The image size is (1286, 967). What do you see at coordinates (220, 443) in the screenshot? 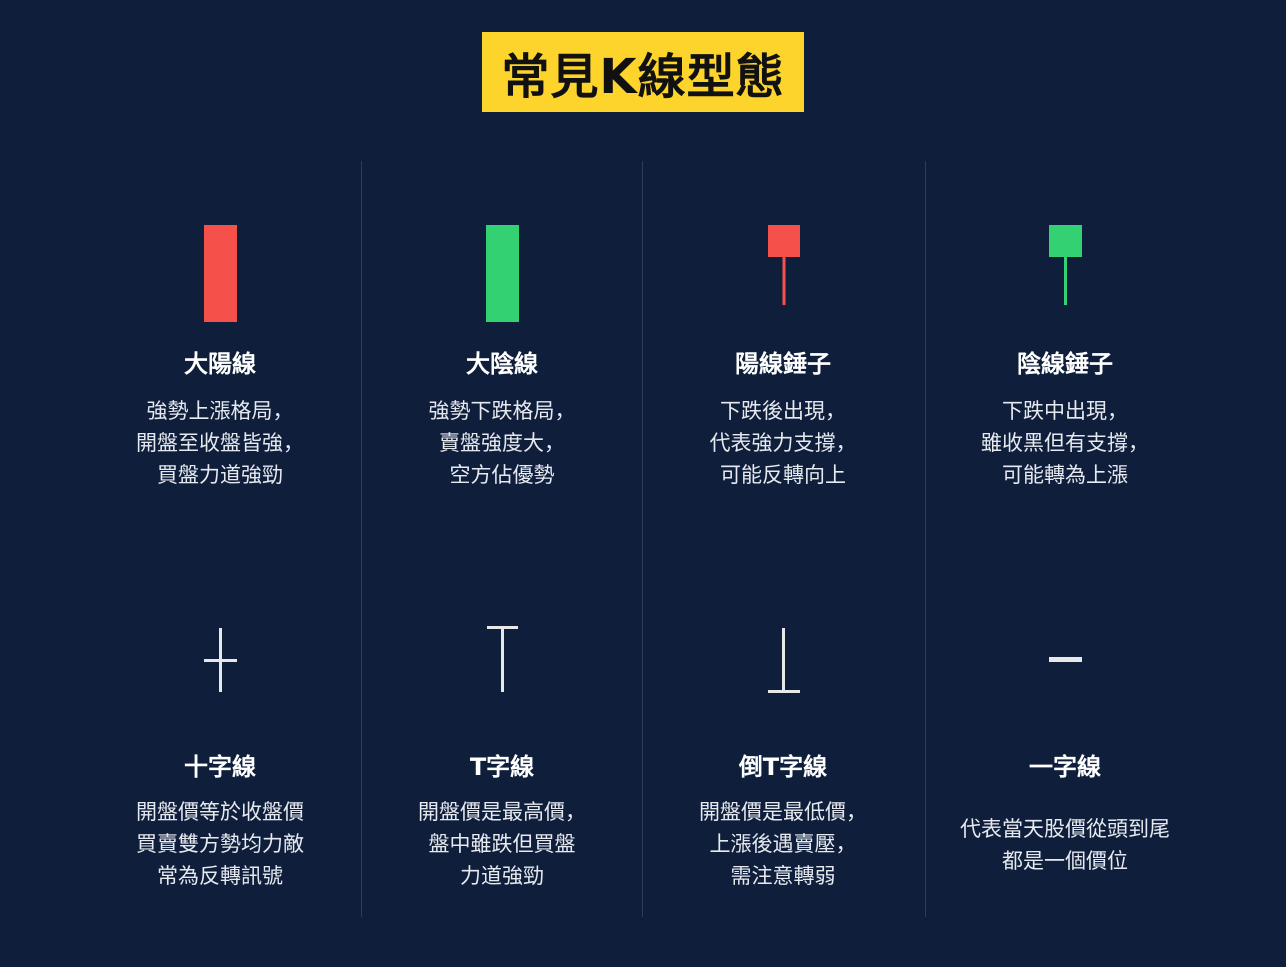
I see `pattern-description: 強勢上漲格局， 開盤至收盤皆強， 買盤力道強勁` at bounding box center [220, 443].